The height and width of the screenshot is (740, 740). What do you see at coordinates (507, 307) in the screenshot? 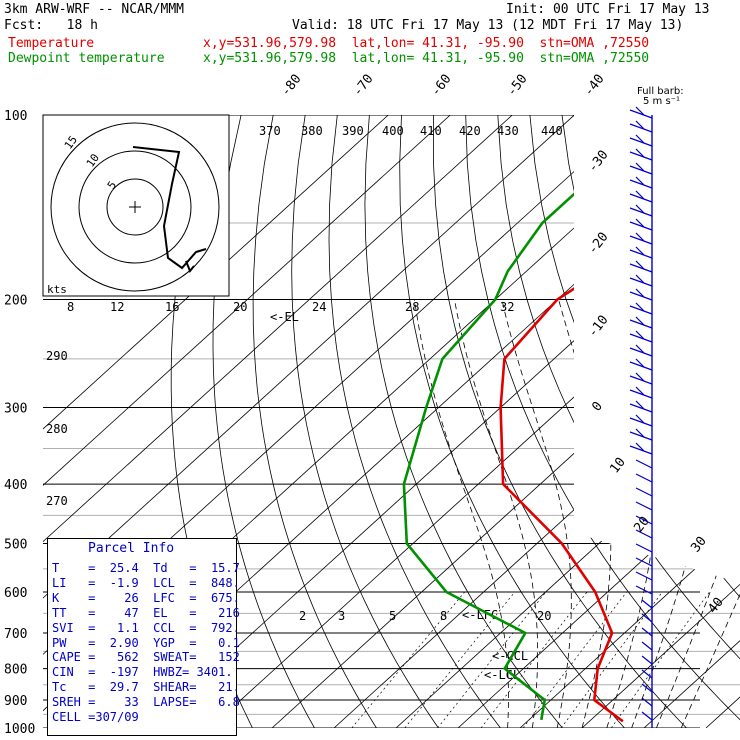
I see `theta-e-label: 32` at bounding box center [507, 307].